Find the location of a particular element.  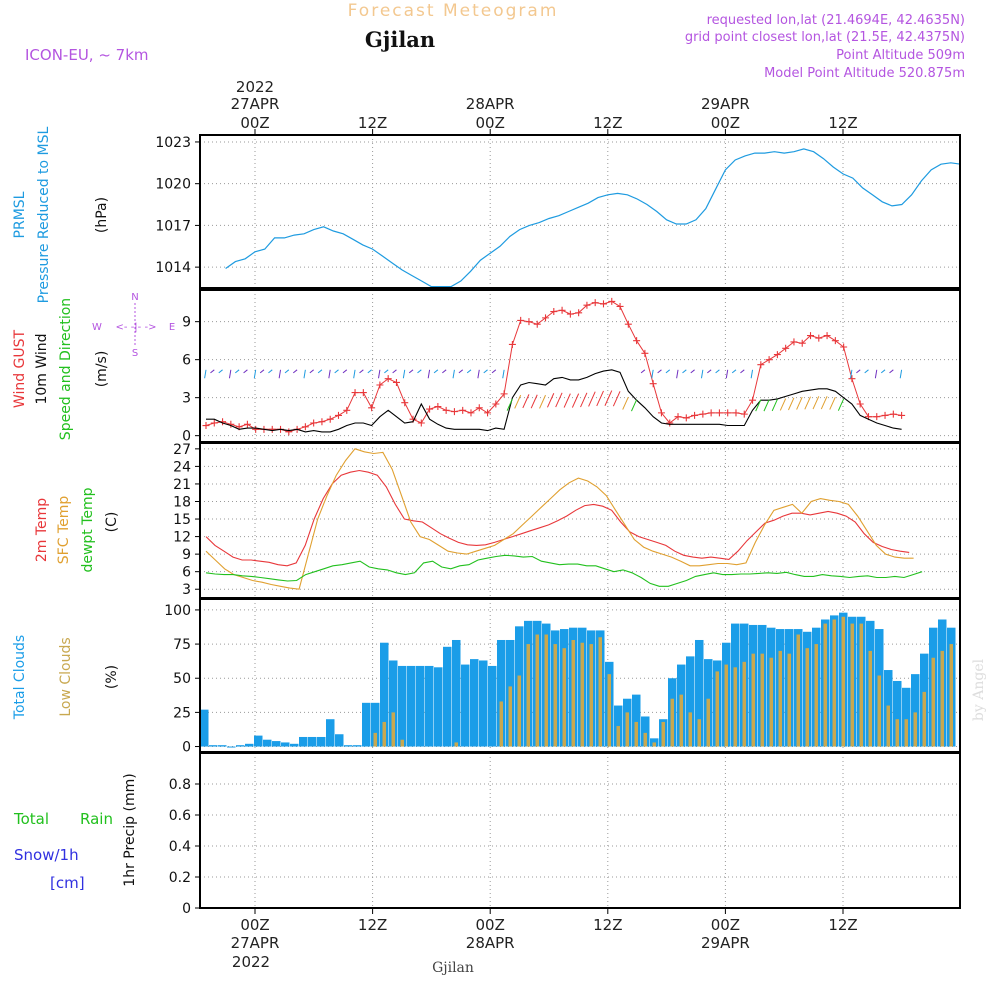

top-hour-label: 00Z is located at coordinates (490, 123).